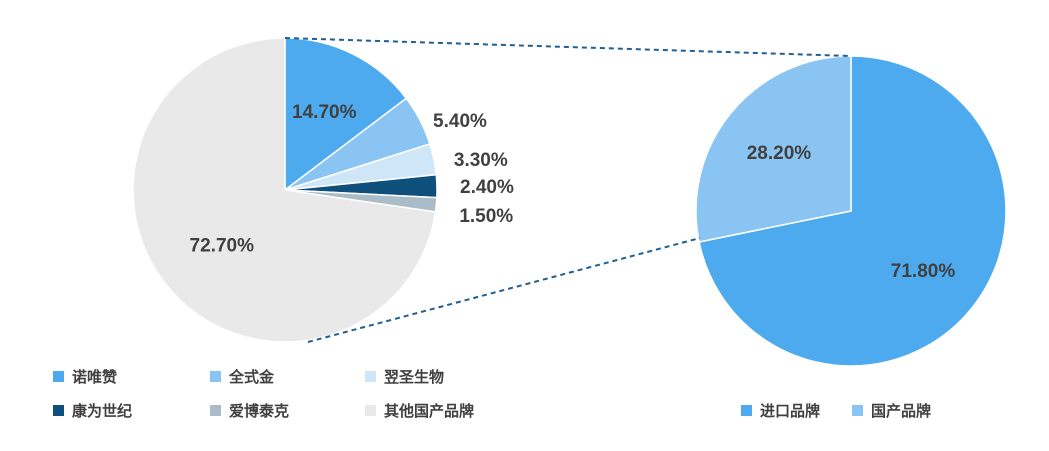  What do you see at coordinates (779, 153) in the screenshot?
I see `right-pie-data-label-2: 28.20%` at bounding box center [779, 153].